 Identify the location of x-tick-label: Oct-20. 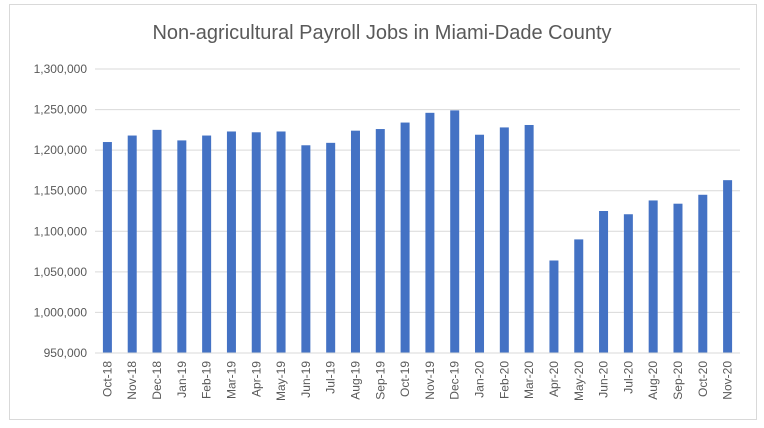
(703, 379).